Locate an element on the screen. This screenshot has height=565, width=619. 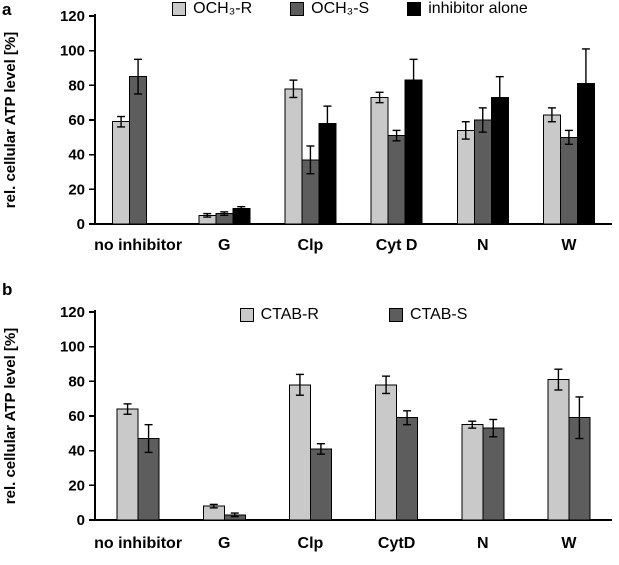
legend-label: CTAB-R is located at coordinates (289, 314).